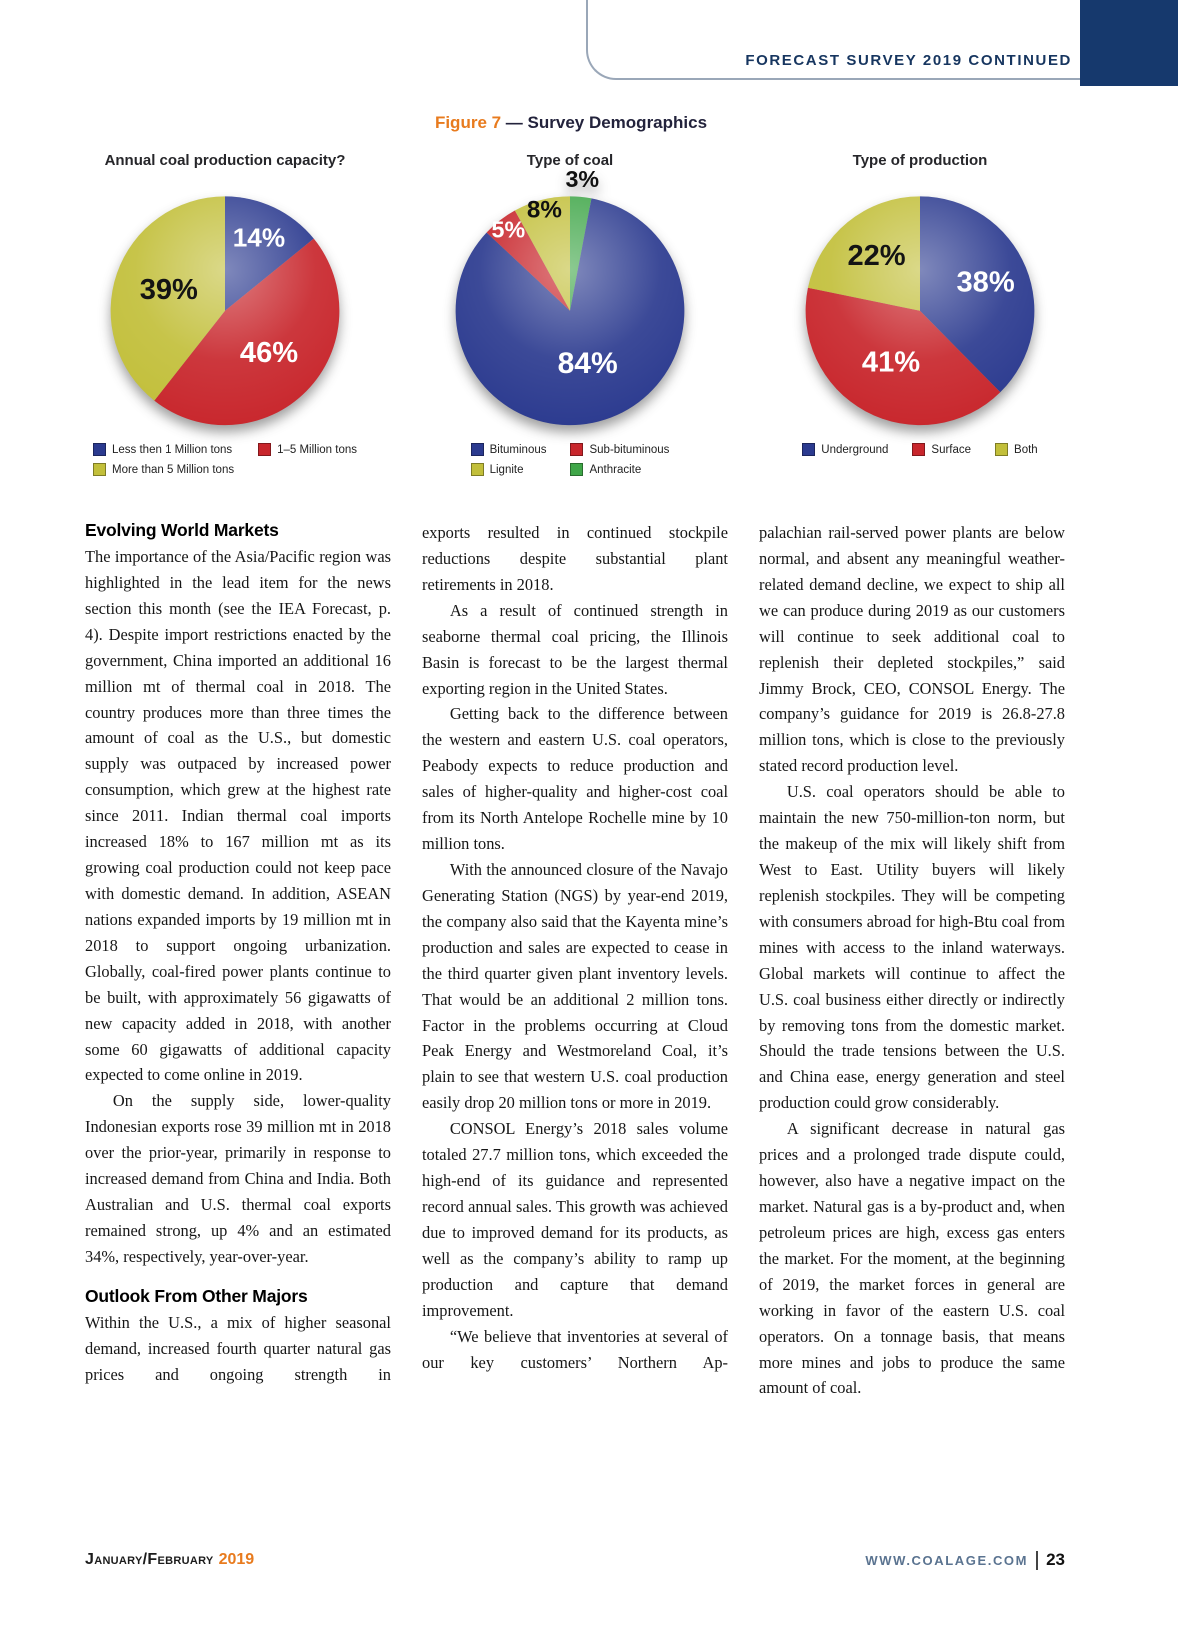 The image size is (1200, 1638). I want to click on chart-title: Type of production, so click(920, 160).